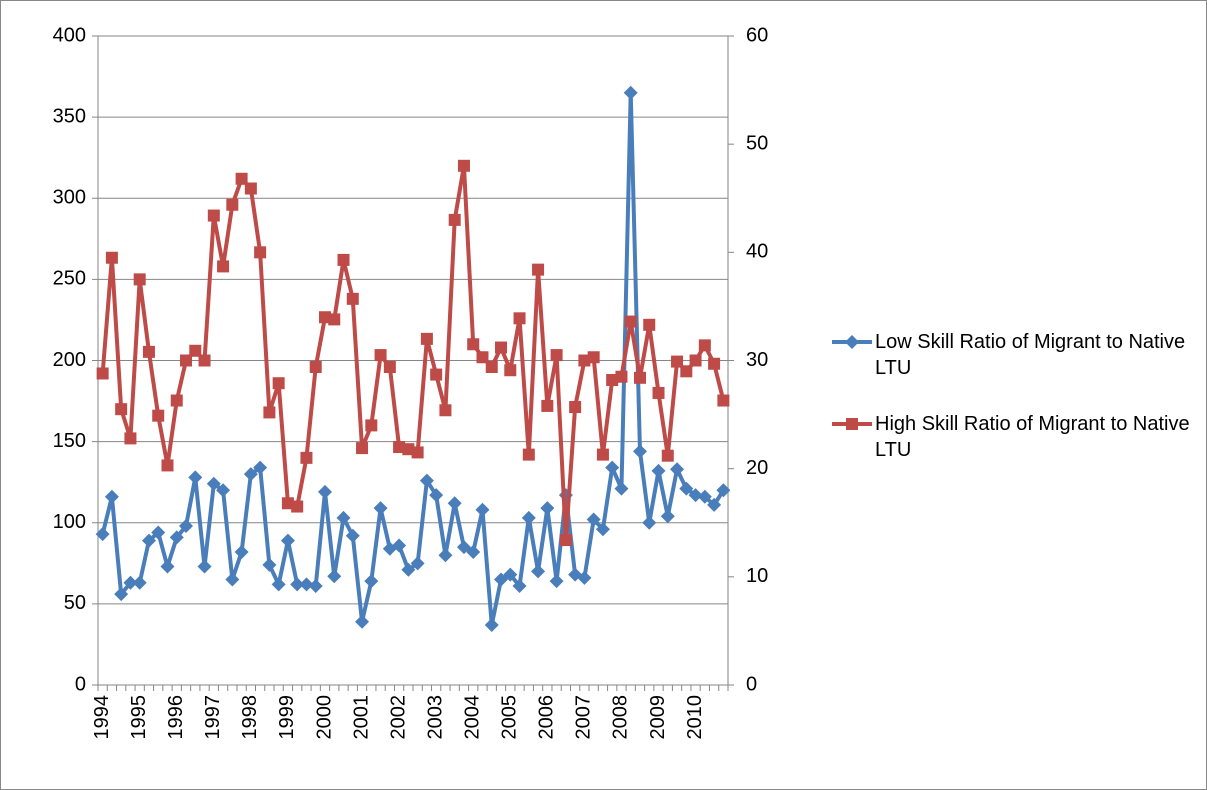 This screenshot has width=1207, height=790. I want to click on x-tick-label: 2009, so click(658, 717).